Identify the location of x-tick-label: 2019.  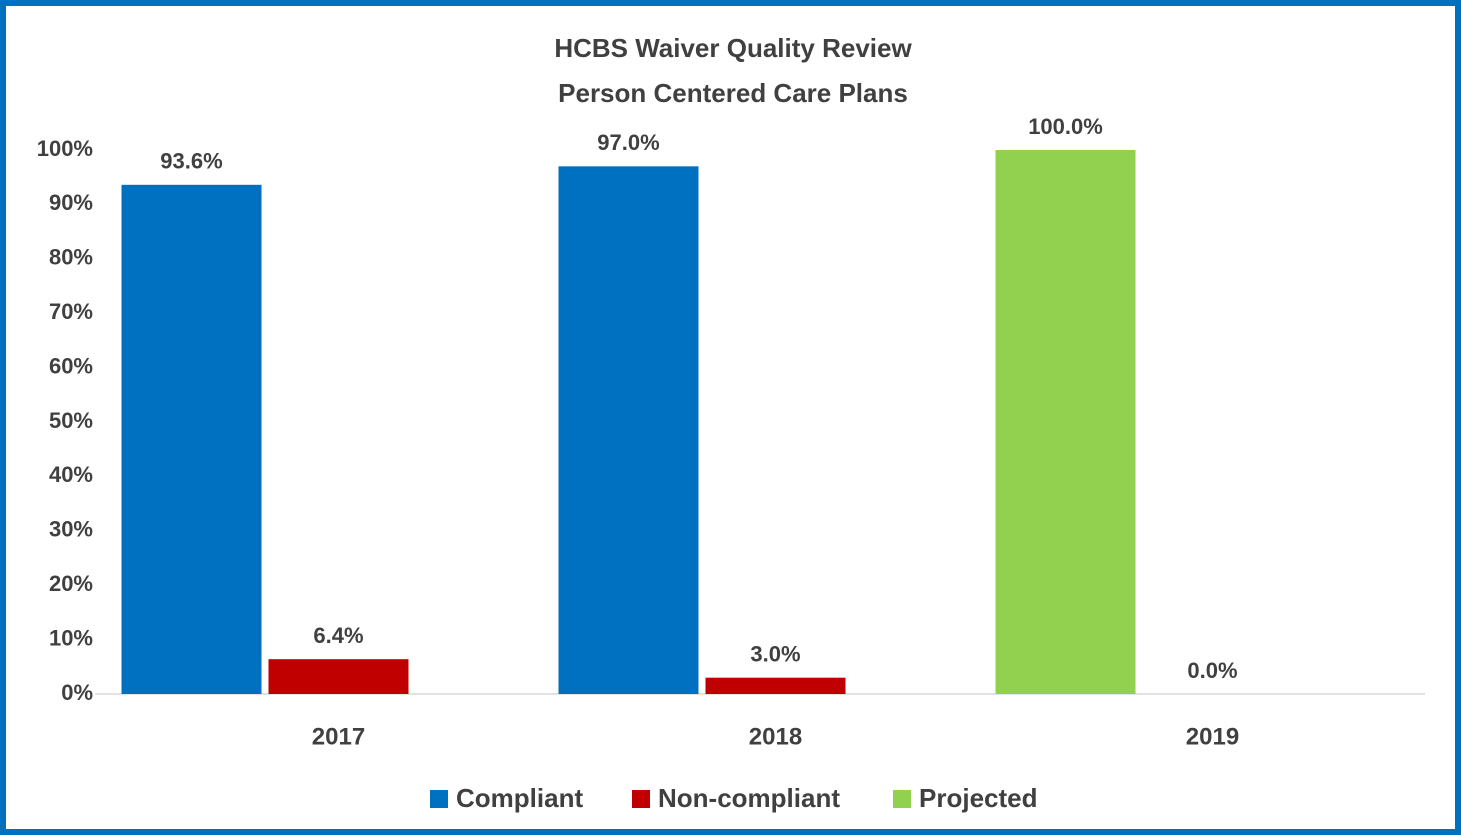
(1212, 736).